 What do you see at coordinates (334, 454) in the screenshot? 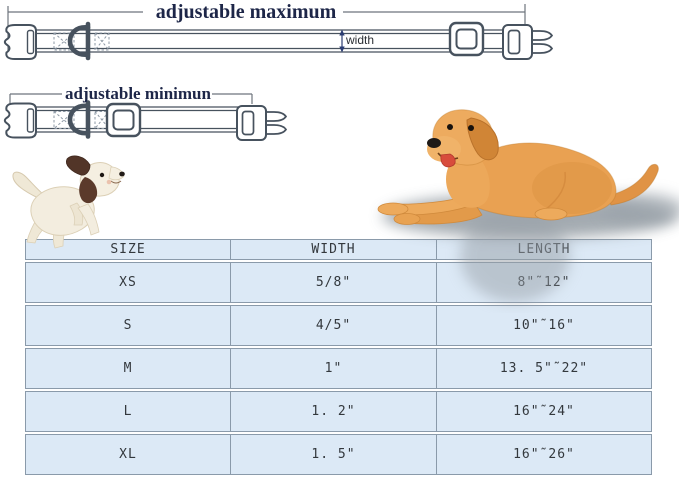
I see `cell-width: 1. 5"` at bounding box center [334, 454].